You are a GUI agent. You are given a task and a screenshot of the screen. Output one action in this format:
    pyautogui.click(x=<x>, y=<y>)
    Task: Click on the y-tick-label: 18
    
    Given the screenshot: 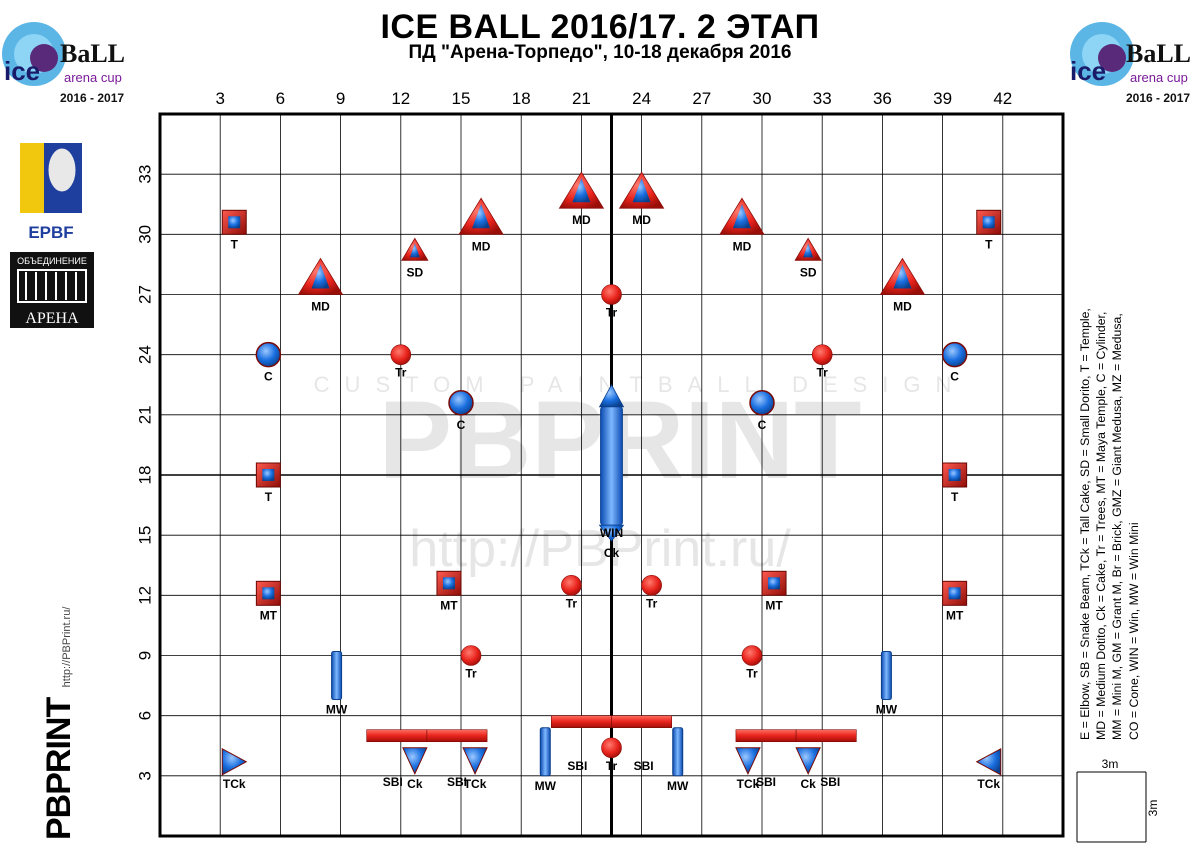 What is the action you would take?
    pyautogui.click(x=144, y=475)
    